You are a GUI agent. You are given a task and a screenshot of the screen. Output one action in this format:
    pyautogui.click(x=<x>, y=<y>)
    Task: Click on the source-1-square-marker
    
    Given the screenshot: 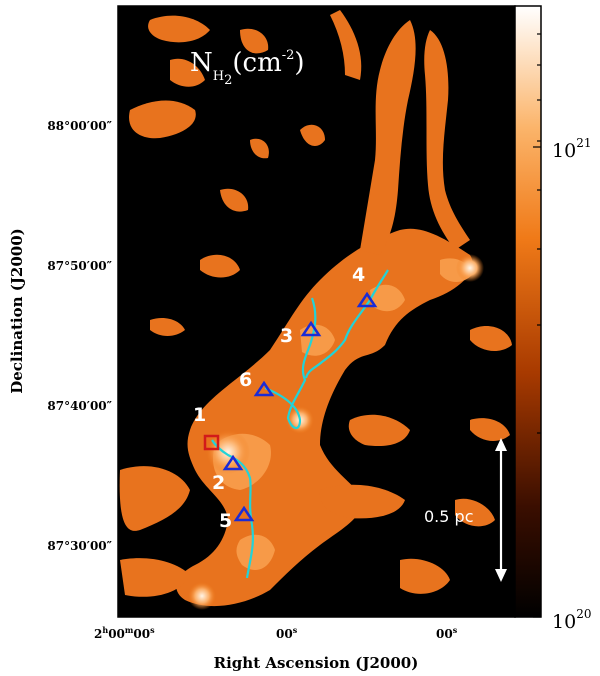 What is the action you would take?
    pyautogui.click(x=211, y=442)
    